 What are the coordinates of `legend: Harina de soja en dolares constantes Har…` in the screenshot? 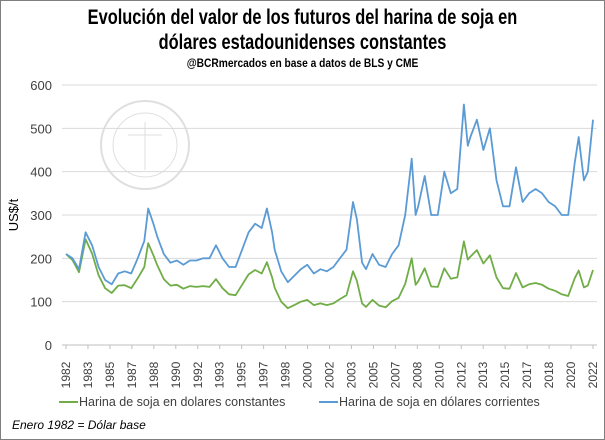 It's located at (299, 402).